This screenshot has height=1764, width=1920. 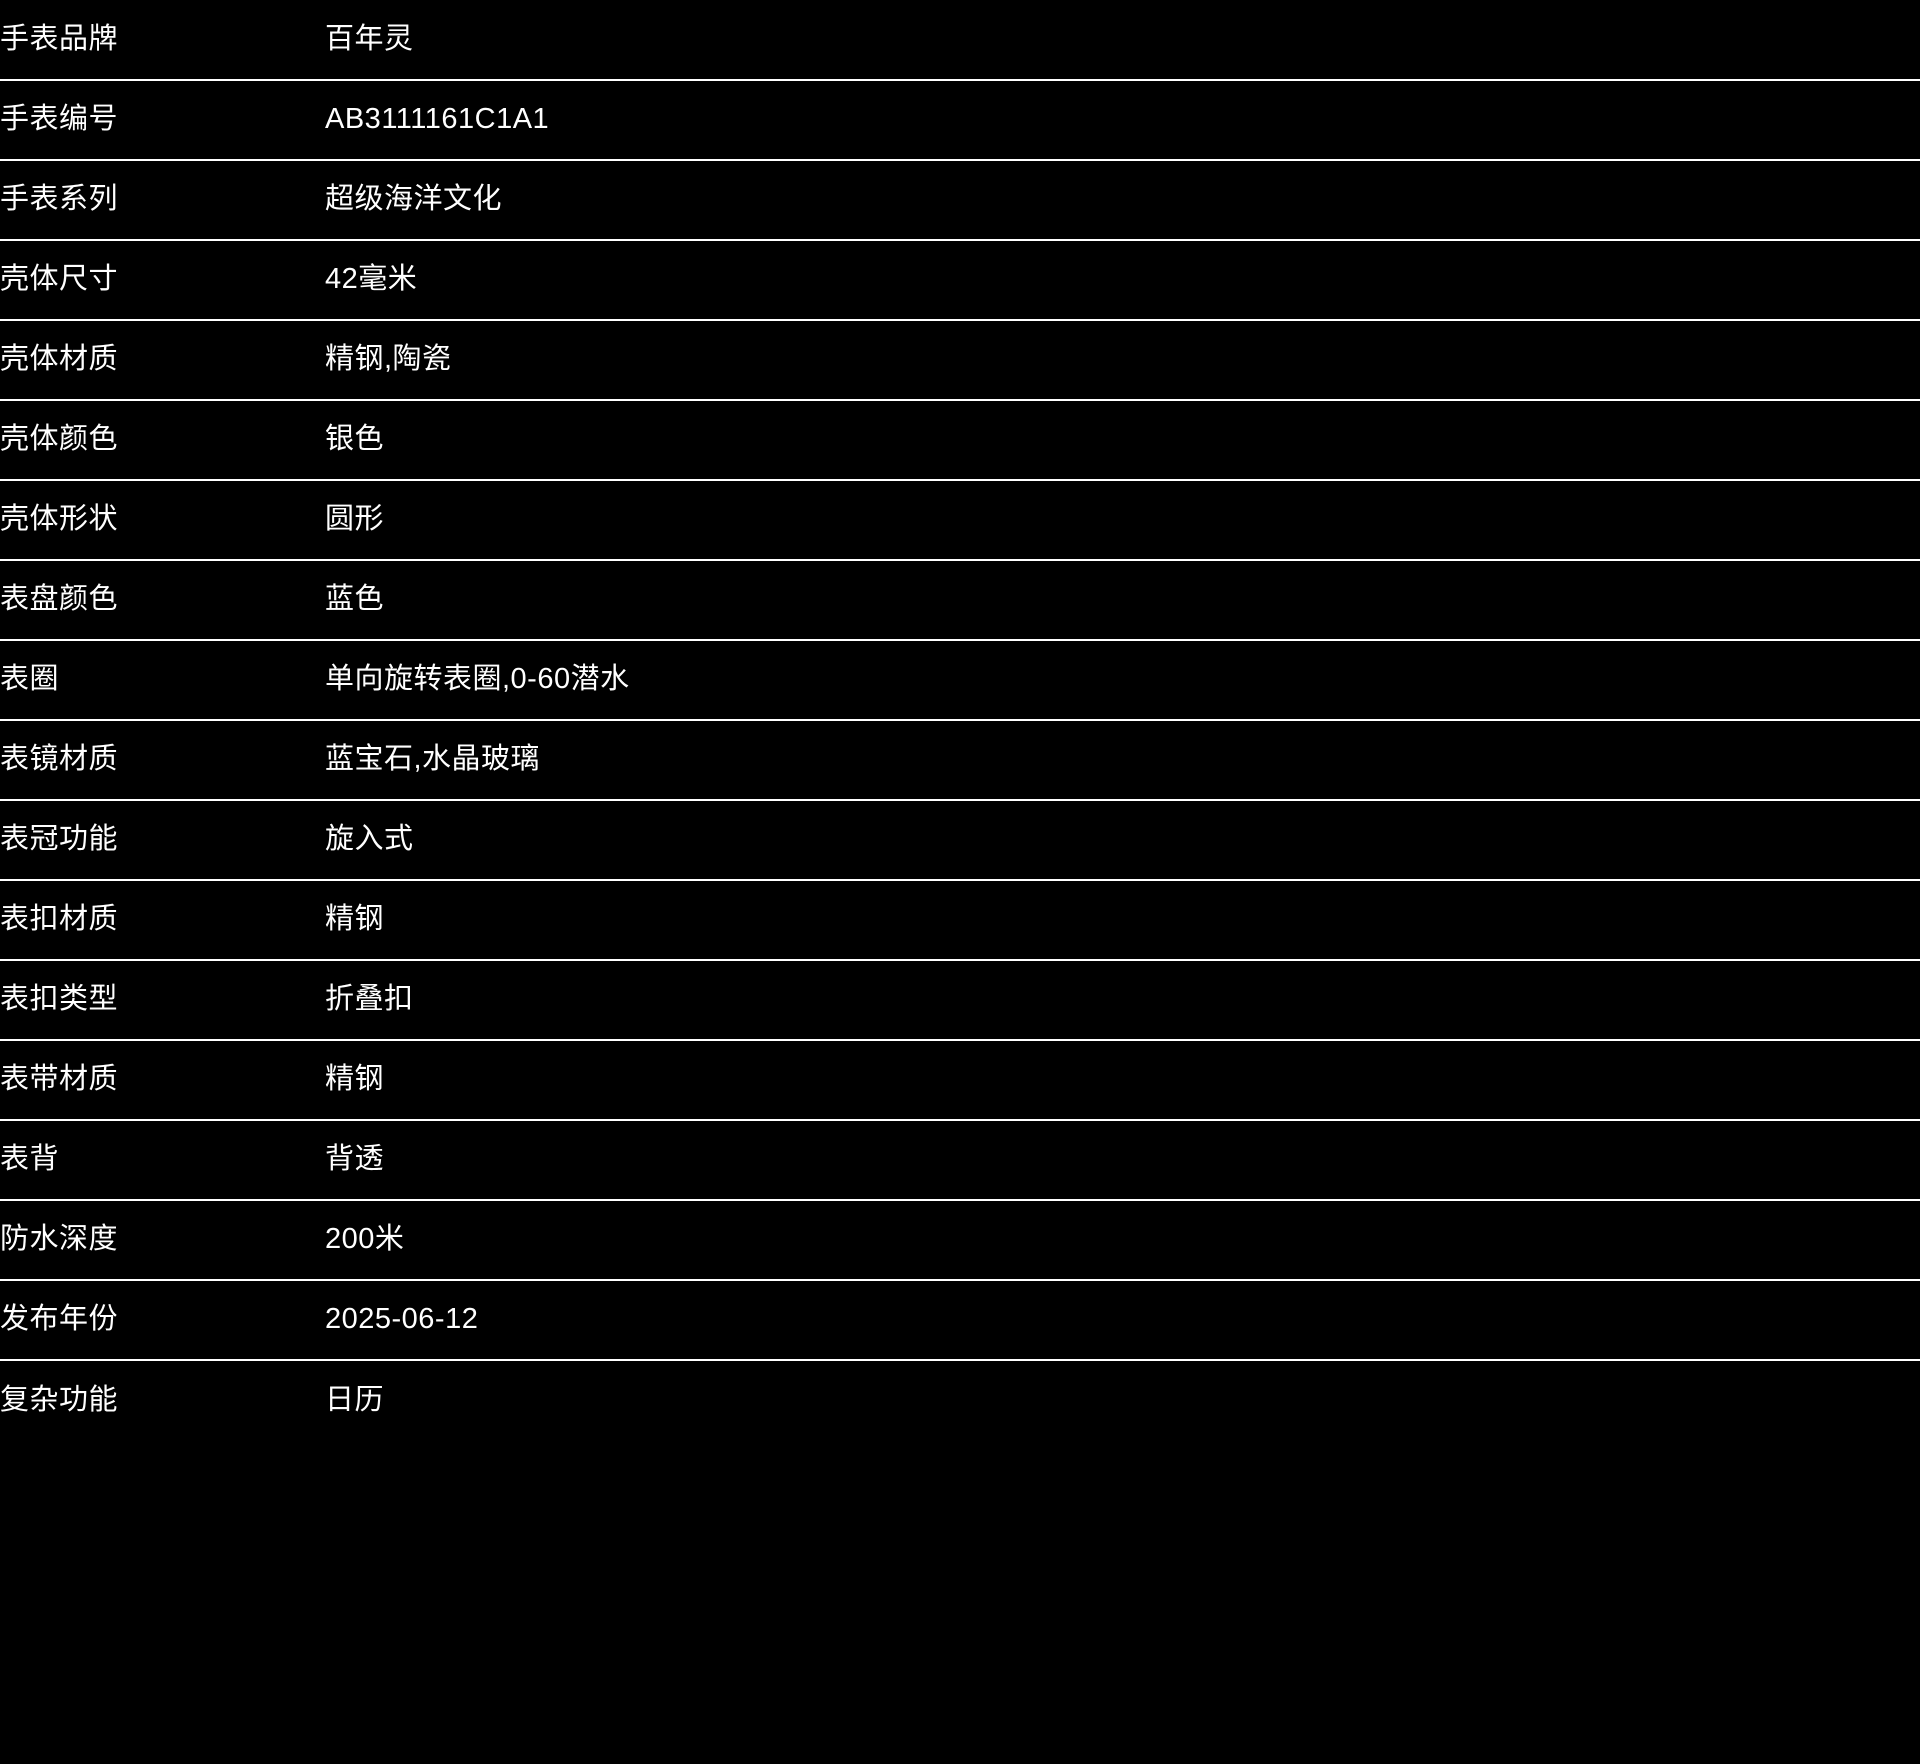 I want to click on spec-label: 手表编号, so click(x=59, y=119).